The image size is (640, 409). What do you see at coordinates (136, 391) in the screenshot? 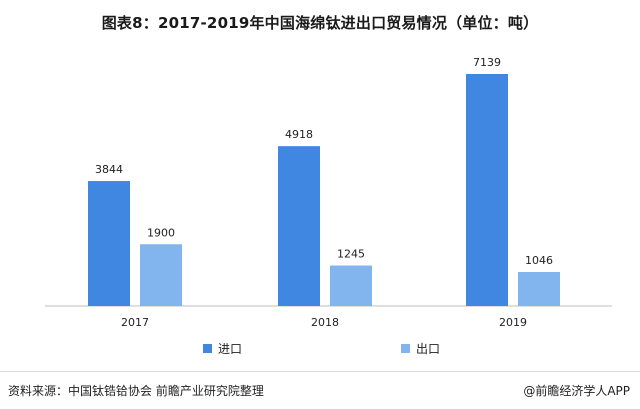
I see `source-note: 资料来源：中国钛锆铪协会 前瞻产业研究院整理` at bounding box center [136, 391].